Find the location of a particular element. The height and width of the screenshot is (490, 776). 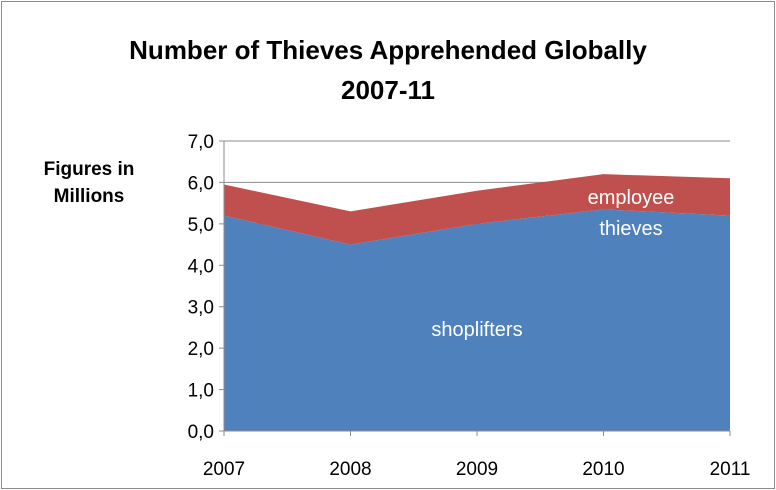

y-axis-label-line-2: Millions is located at coordinates (89, 196).